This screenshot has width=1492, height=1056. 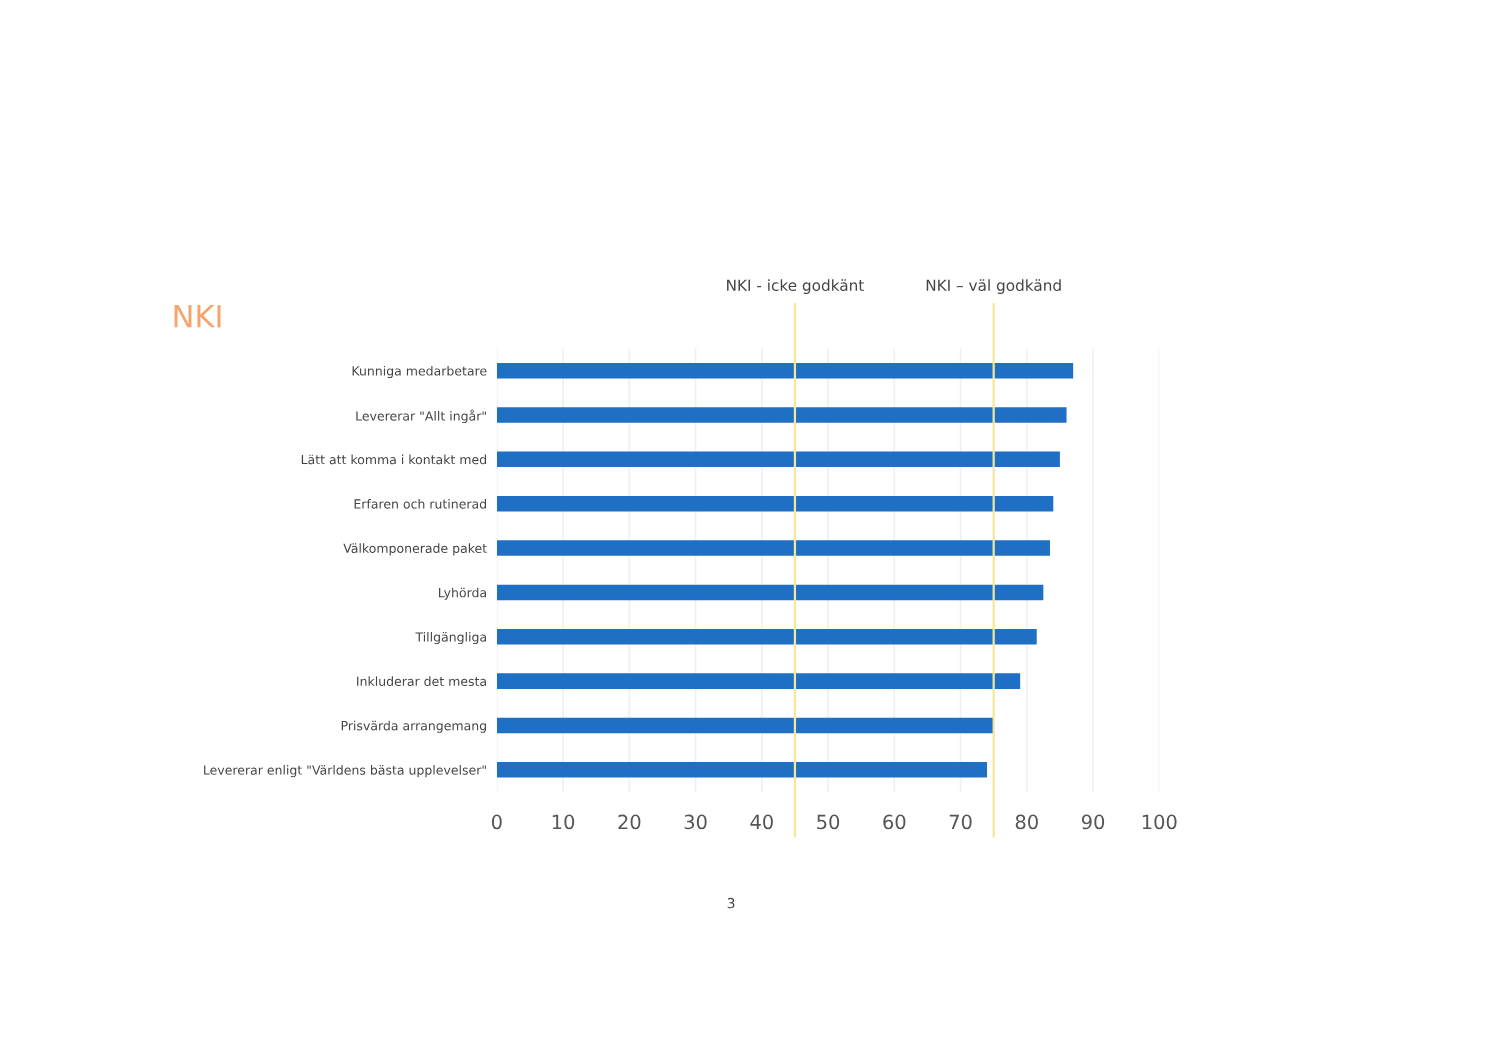 What do you see at coordinates (761, 822) in the screenshot?
I see `x-tick-label: 40` at bounding box center [761, 822].